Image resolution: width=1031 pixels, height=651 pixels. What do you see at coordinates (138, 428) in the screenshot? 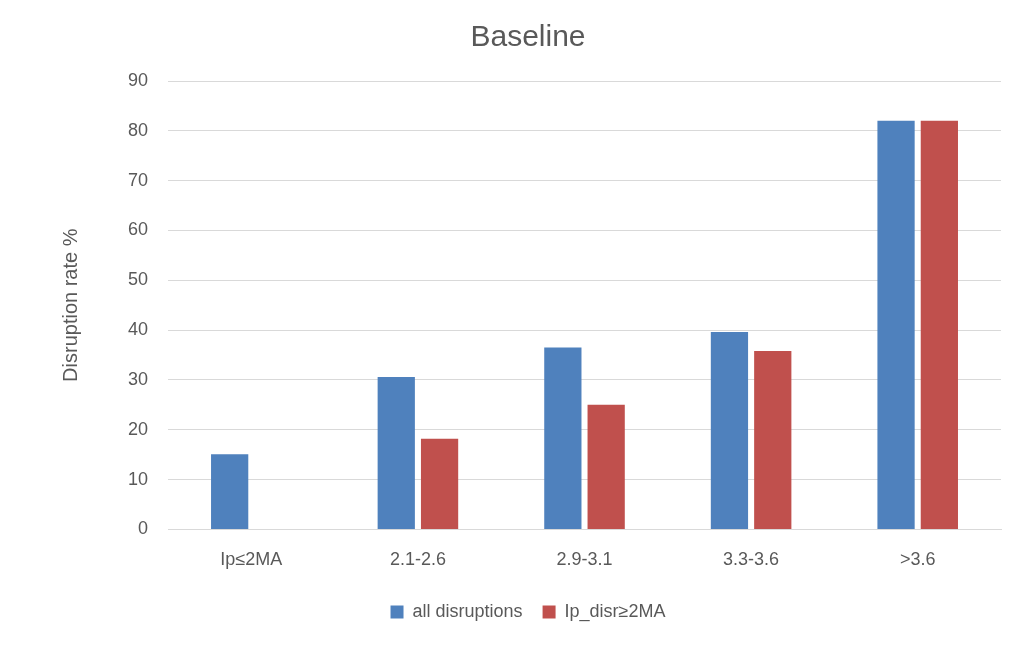
I see `y-tick-label: 20` at bounding box center [138, 428].